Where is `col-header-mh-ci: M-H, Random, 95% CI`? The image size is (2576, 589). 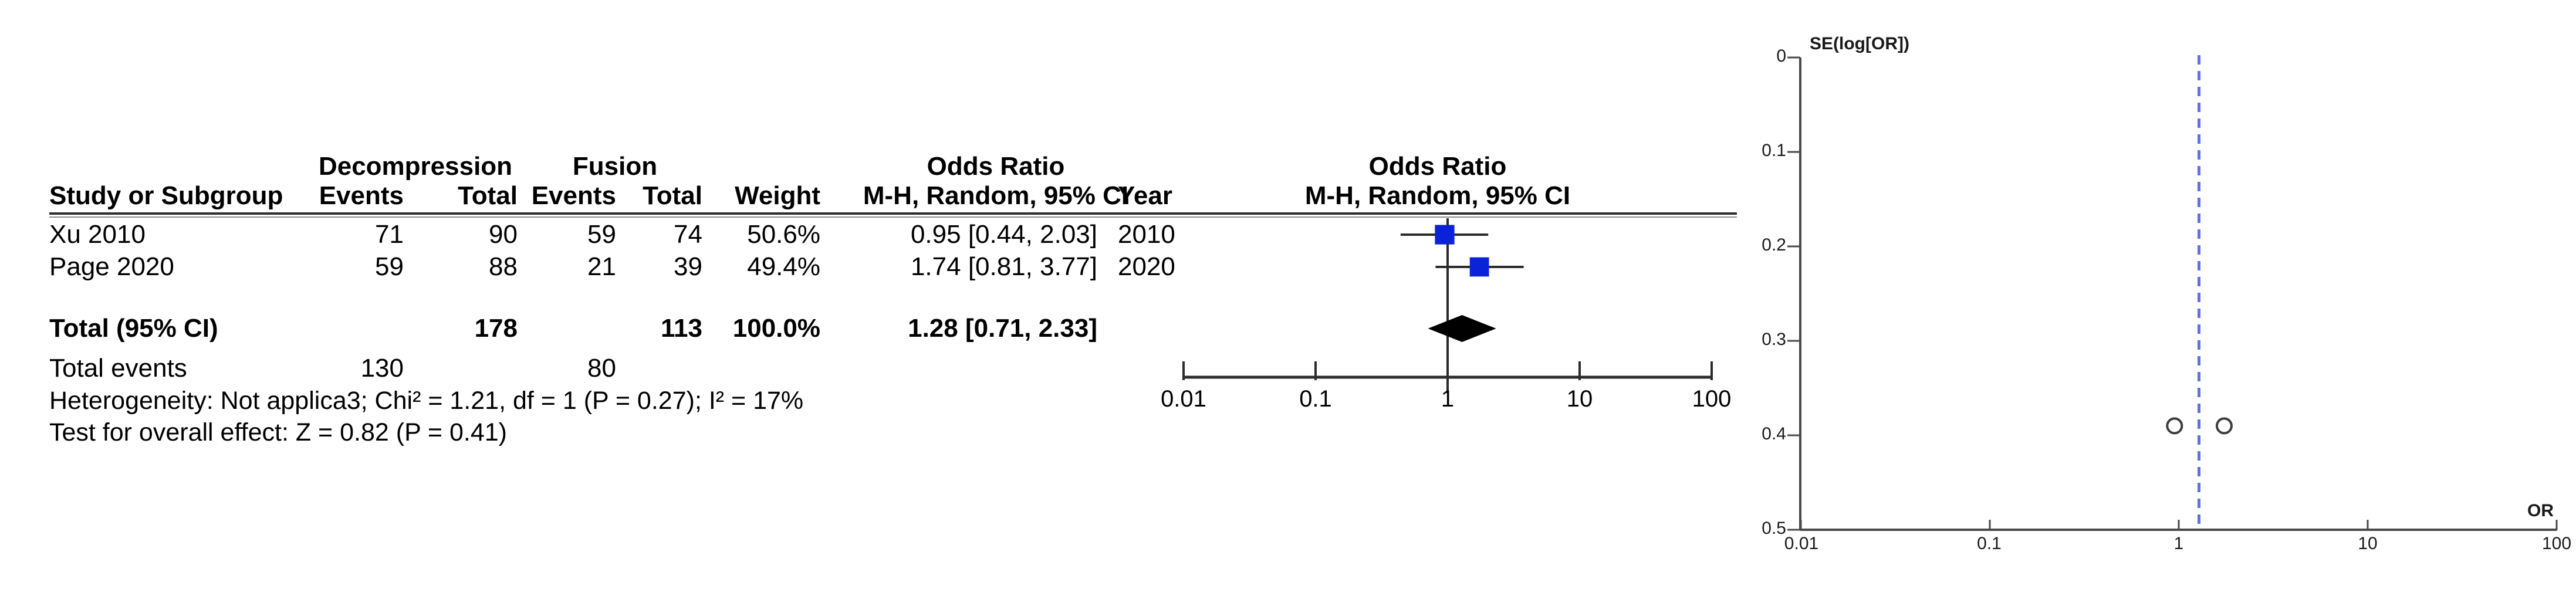 col-header-mh-ci: M-H, Random, 95% CI is located at coordinates (996, 196).